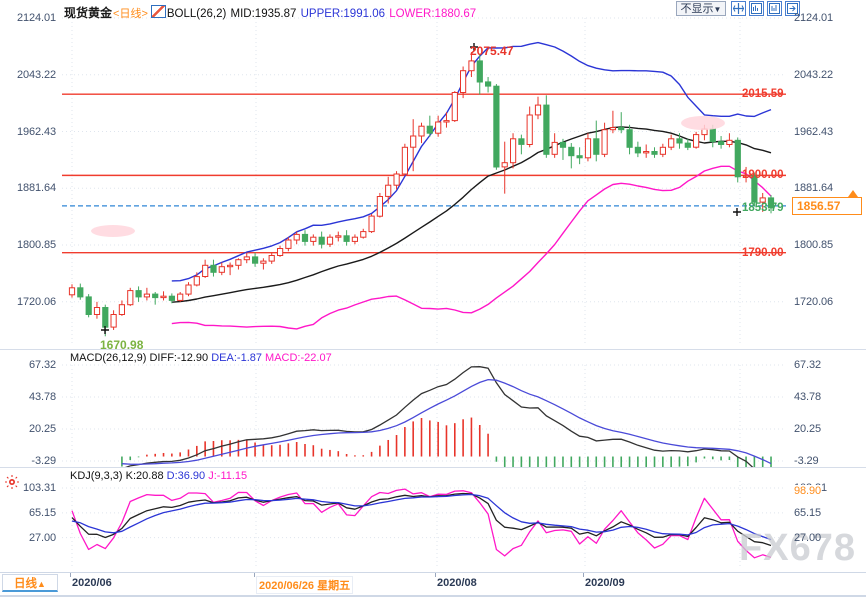  I want to click on time-axis-label: 2020/08, so click(457, 583).